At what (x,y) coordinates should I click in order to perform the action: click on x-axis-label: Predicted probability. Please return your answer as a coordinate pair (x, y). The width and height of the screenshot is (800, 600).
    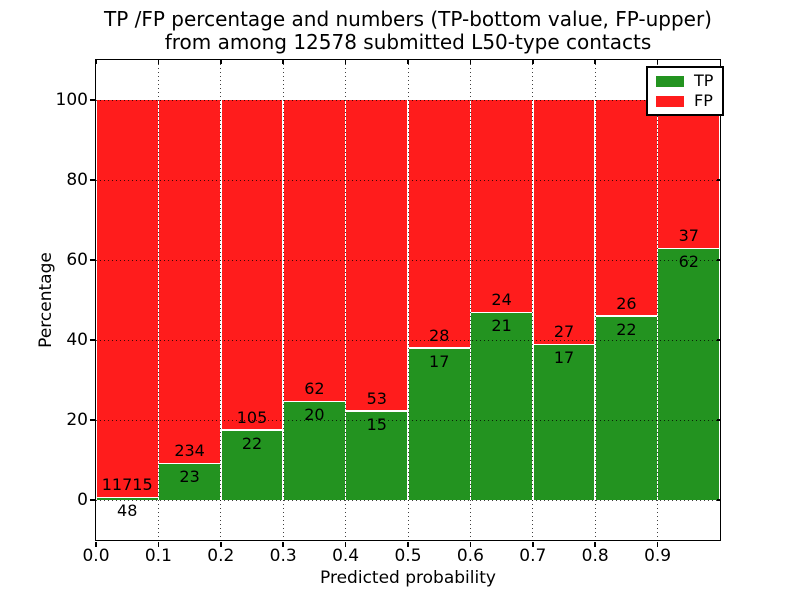
    Looking at the image, I should click on (408, 578).